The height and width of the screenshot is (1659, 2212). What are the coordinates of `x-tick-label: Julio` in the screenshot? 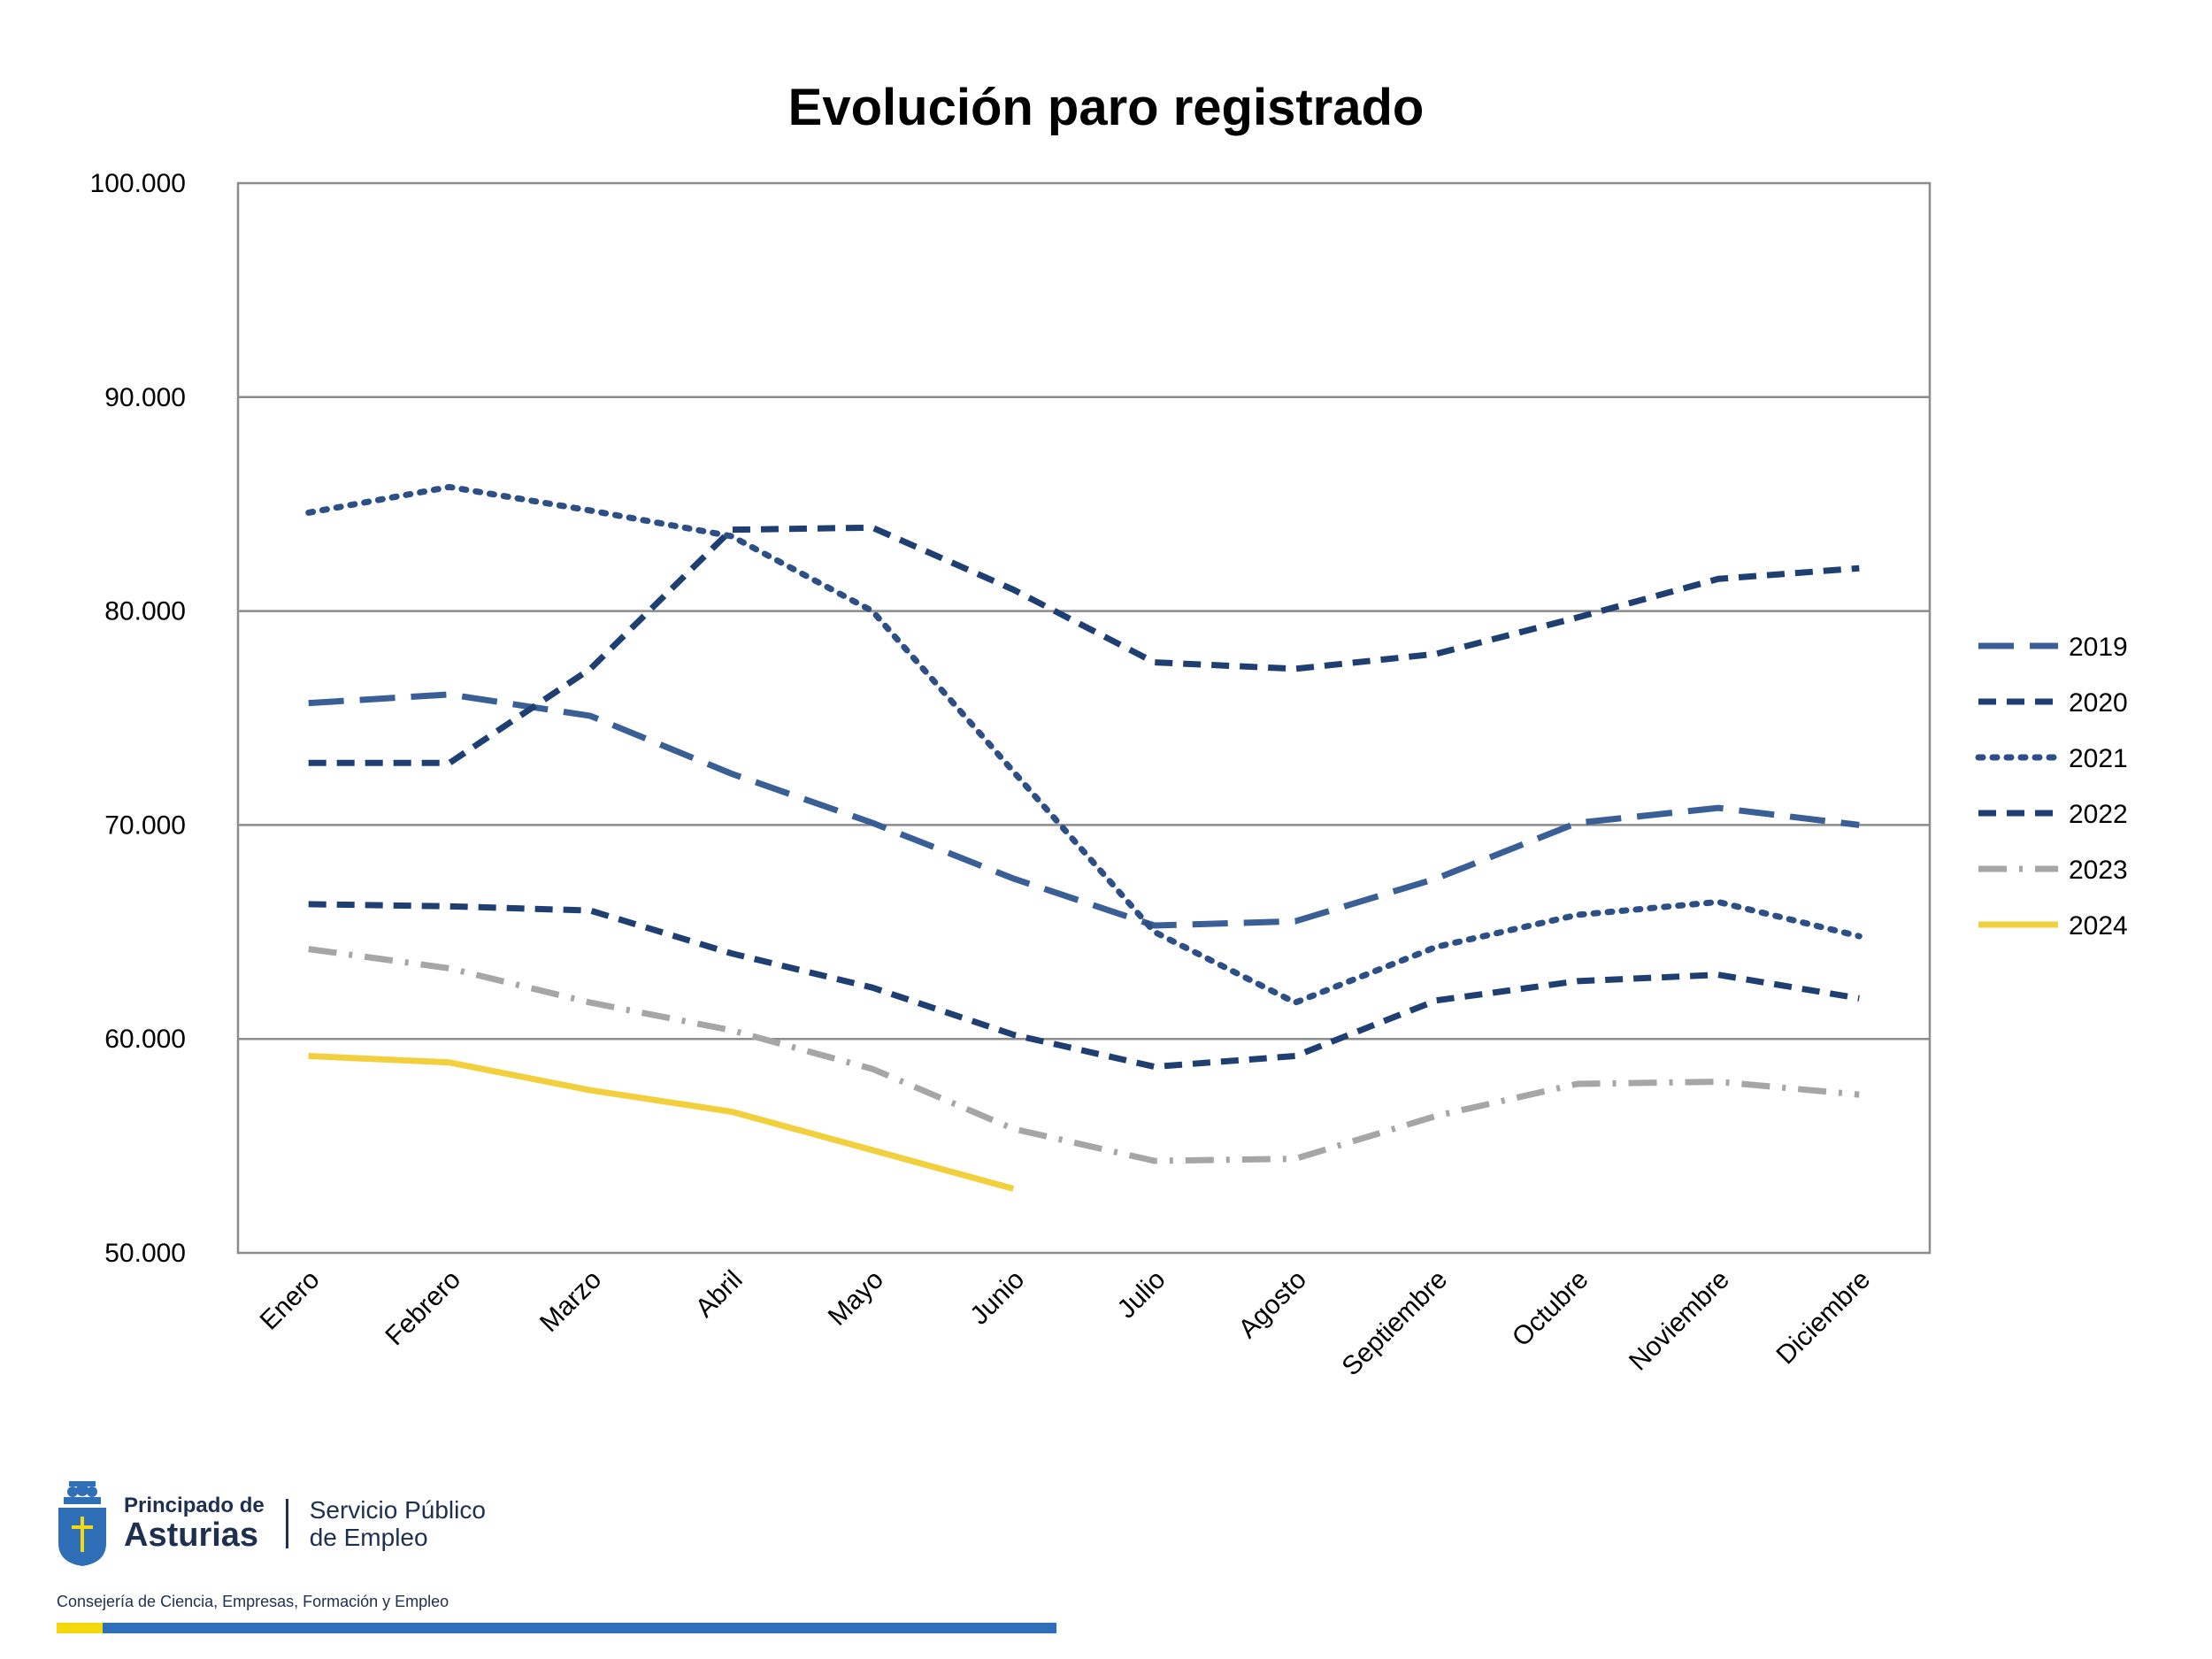 It's located at (1141, 1295).